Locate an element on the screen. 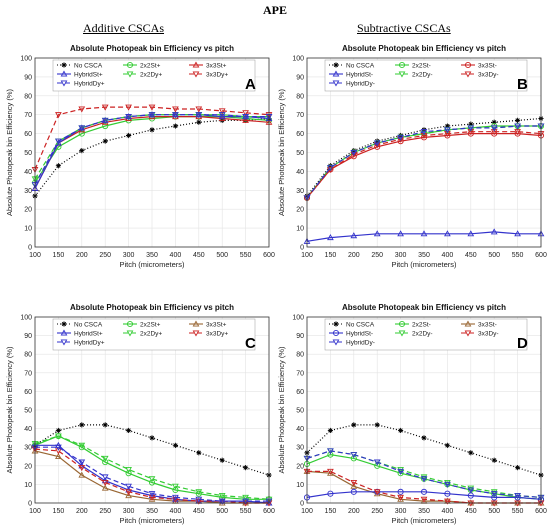 This screenshot has width=550, height=527. legend-entry: 2x2Dy- is located at coordinates (422, 334).